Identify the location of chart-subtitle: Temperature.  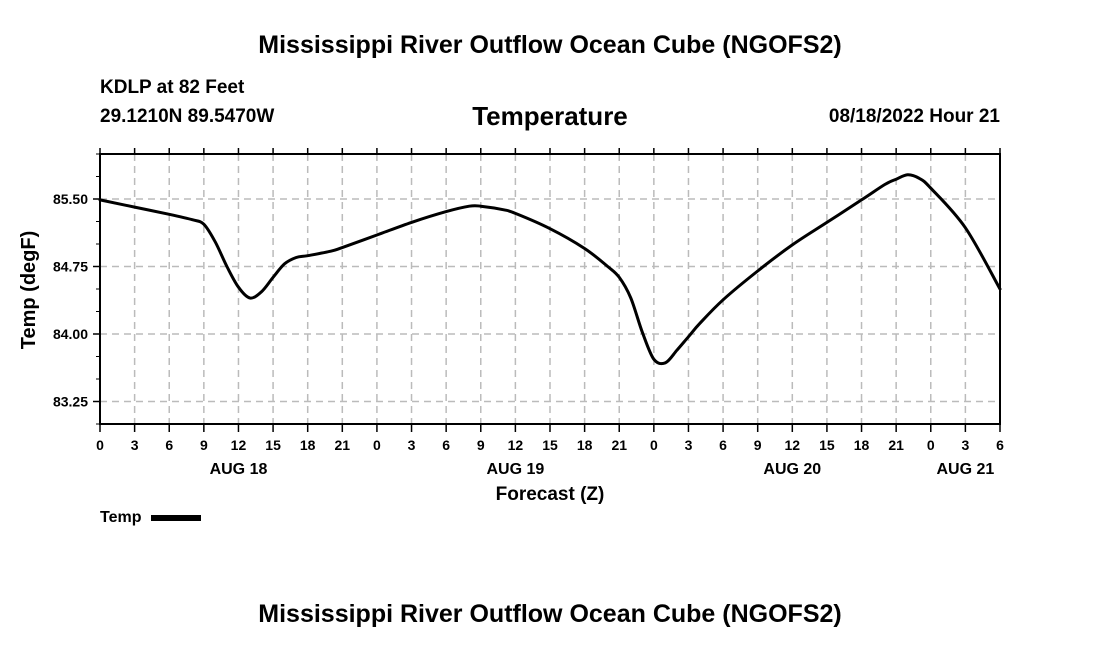
(550, 116).